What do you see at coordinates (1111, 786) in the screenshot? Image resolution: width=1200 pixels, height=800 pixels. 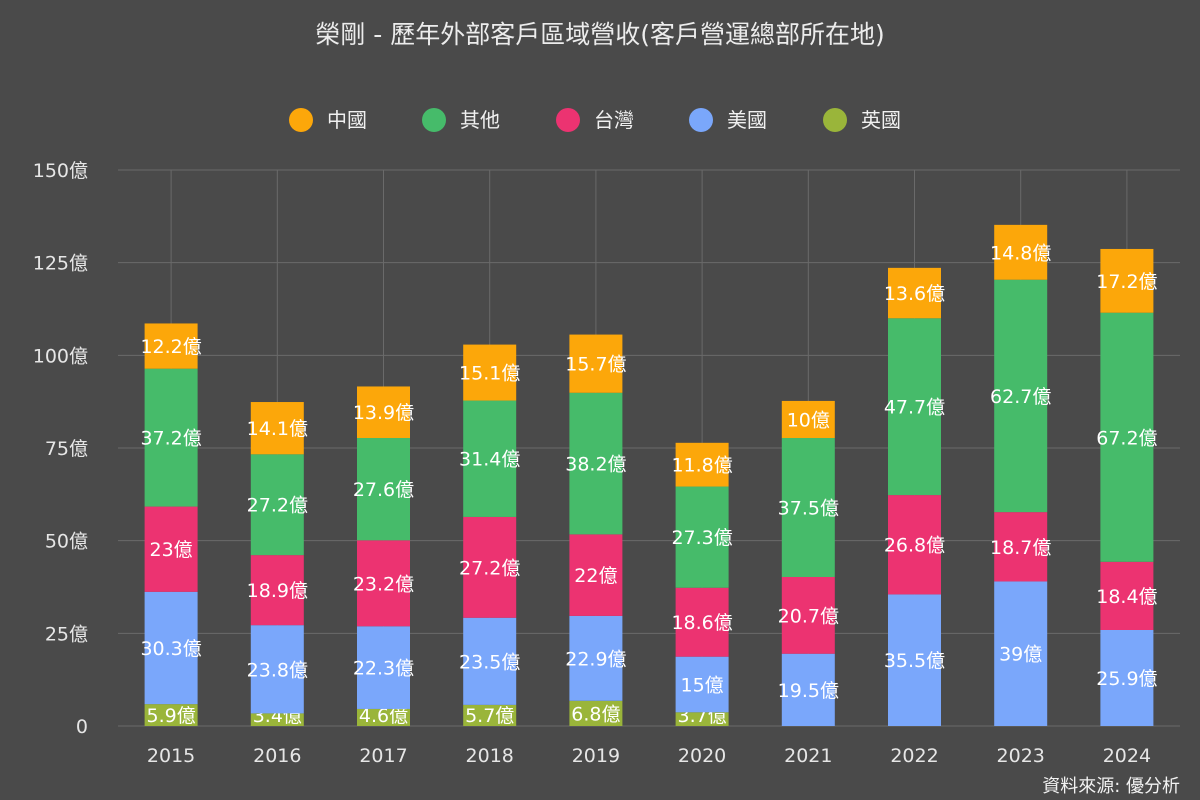 I see `source-note: 資料來源: 優分析` at bounding box center [1111, 786].